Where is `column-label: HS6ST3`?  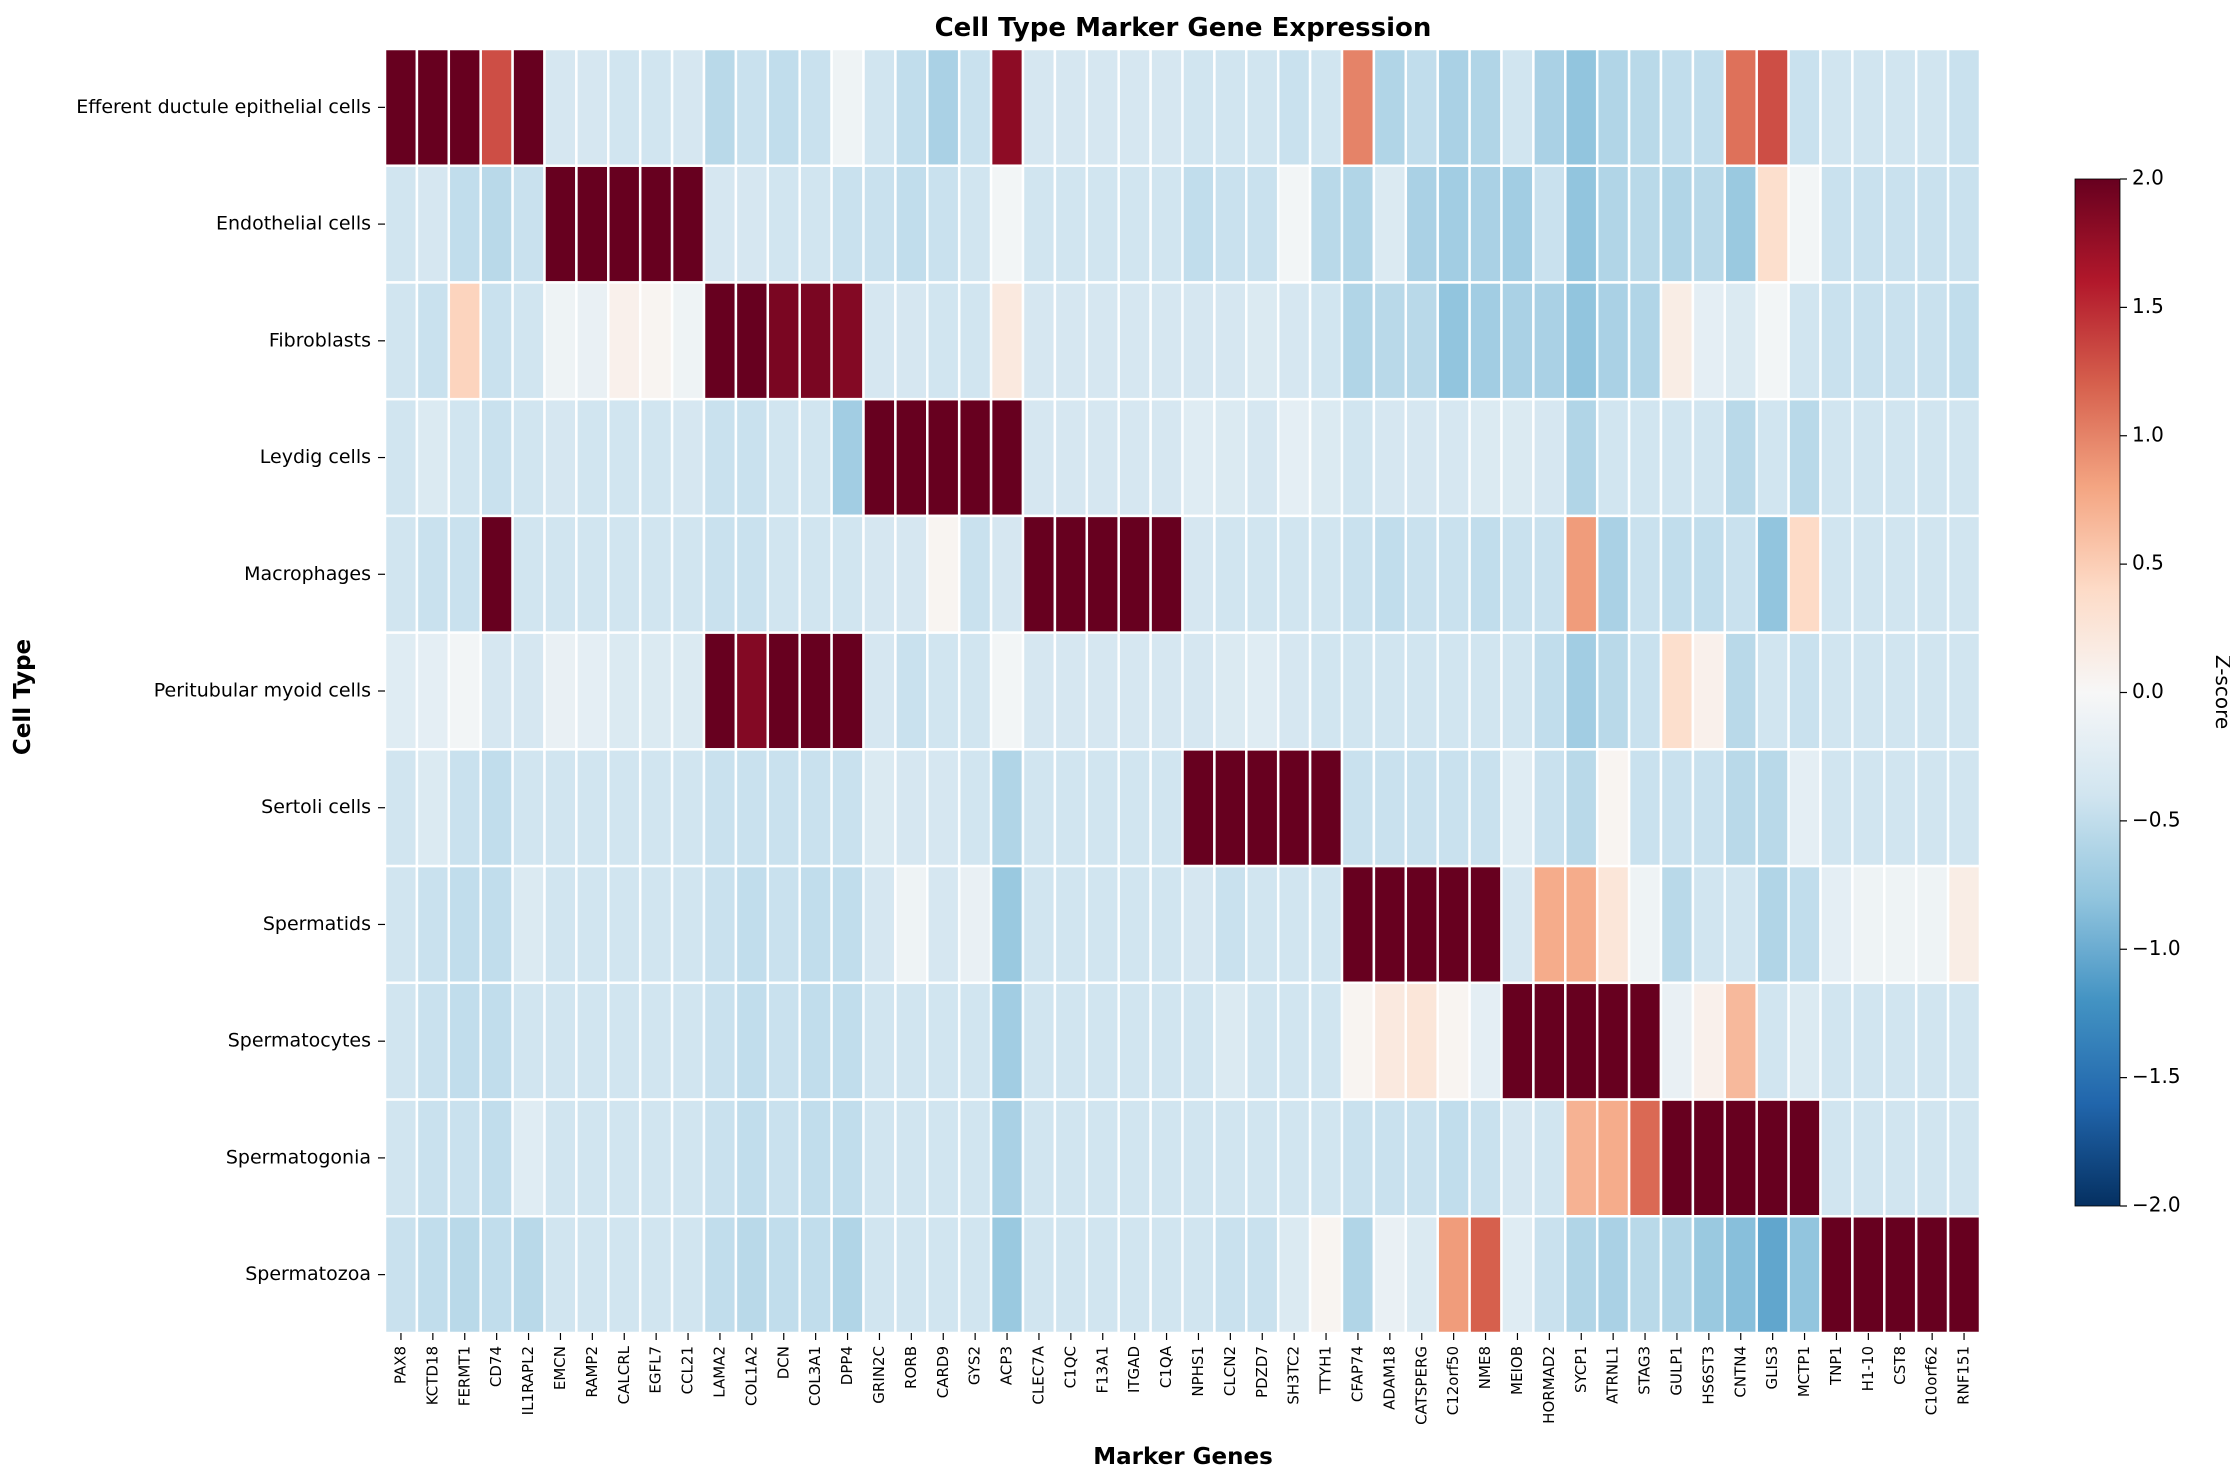
column-label: HS6ST3 is located at coordinates (1708, 1375).